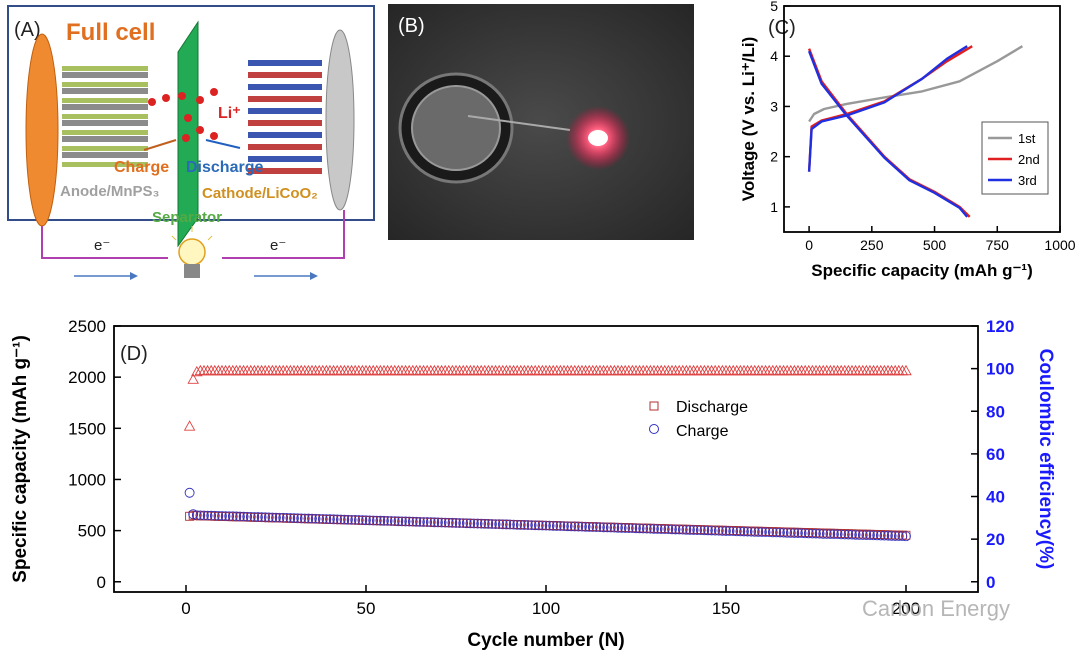 The height and width of the screenshot is (661, 1080). What do you see at coordinates (774, 56) in the screenshot?
I see `y-tick-label: 4` at bounding box center [774, 56].